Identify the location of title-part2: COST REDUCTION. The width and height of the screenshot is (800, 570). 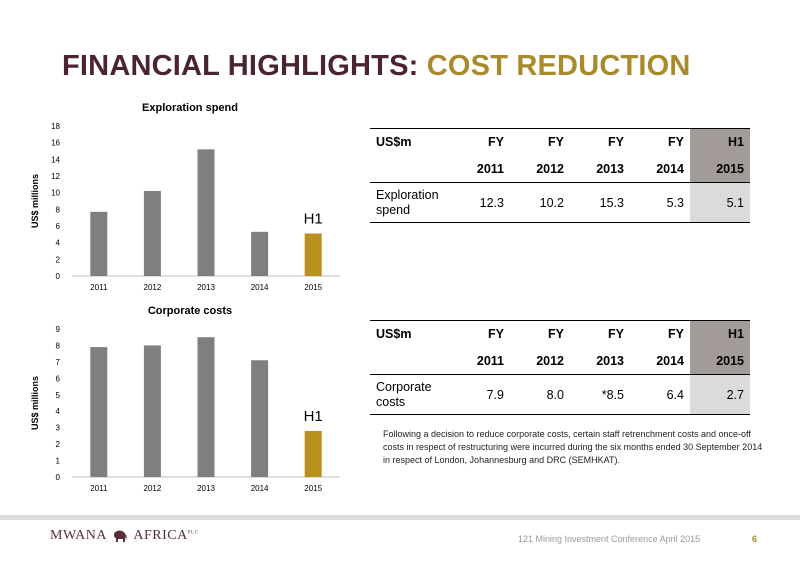
(558, 66).